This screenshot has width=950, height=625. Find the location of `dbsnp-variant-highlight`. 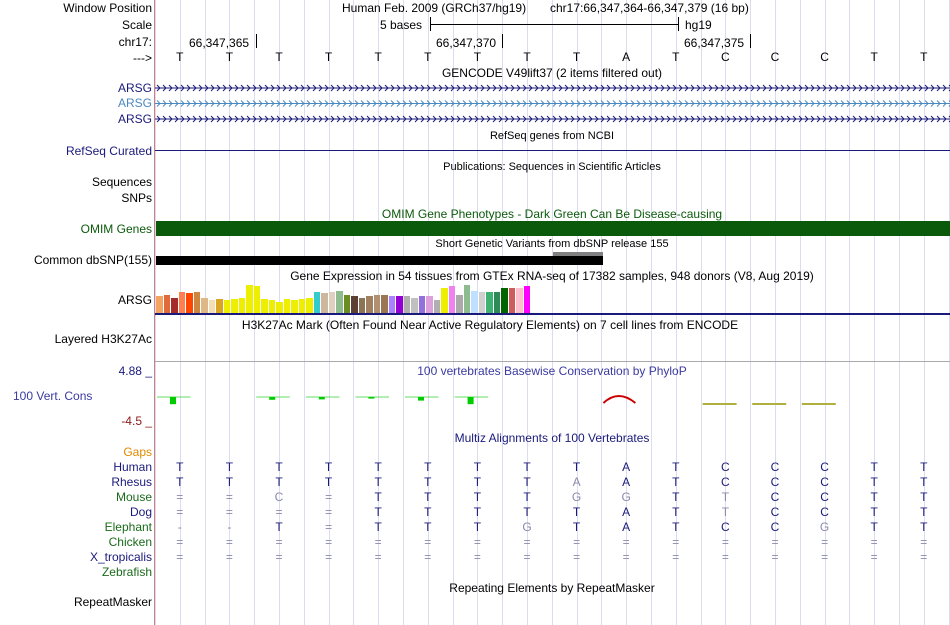

dbsnp-variant-highlight is located at coordinates (578, 254).